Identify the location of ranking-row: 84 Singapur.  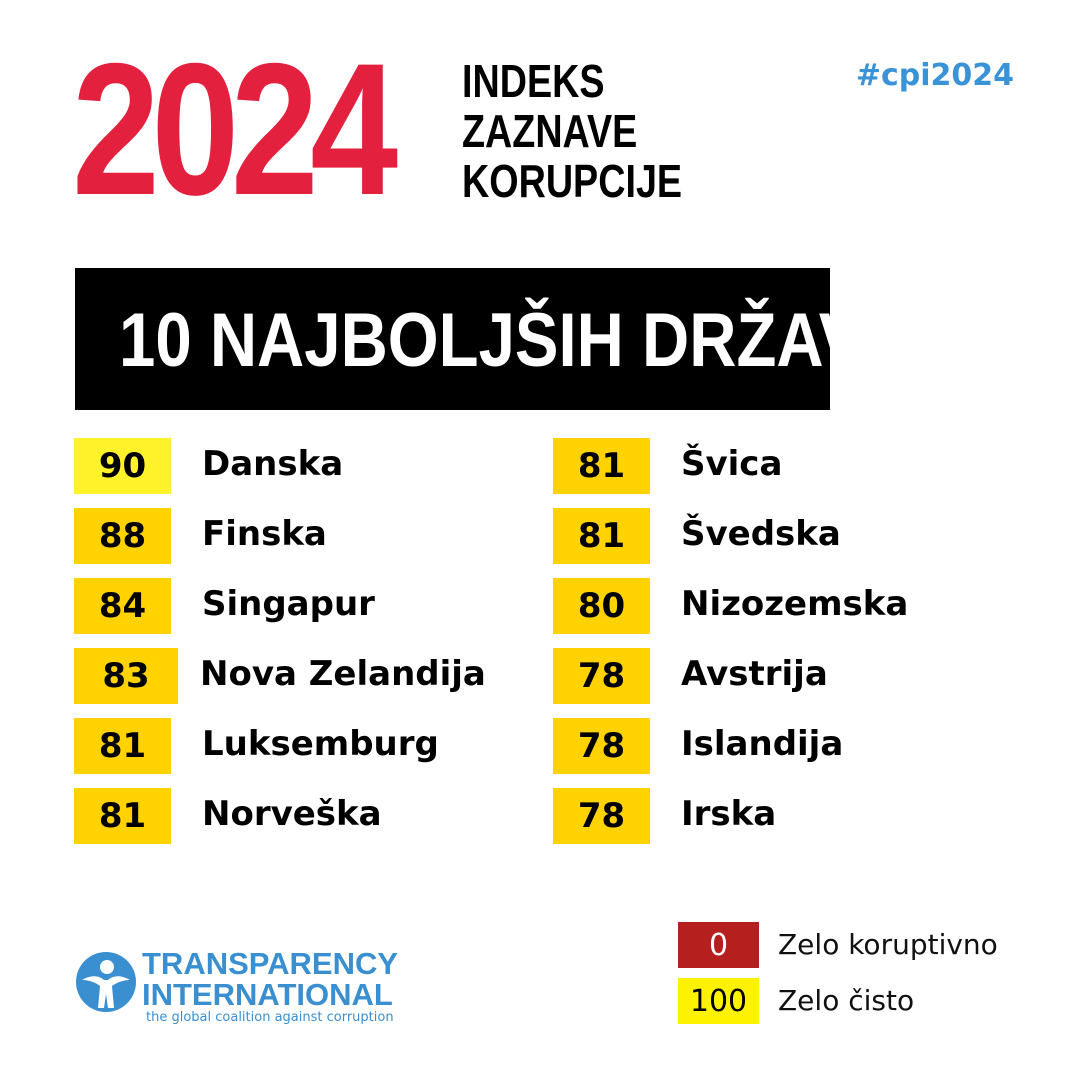
(304, 613).